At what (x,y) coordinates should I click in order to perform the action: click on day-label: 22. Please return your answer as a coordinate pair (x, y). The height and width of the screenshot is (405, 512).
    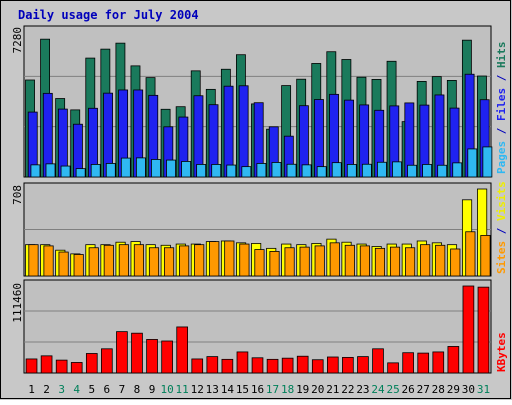
    Looking at the image, I should click on (347, 389).